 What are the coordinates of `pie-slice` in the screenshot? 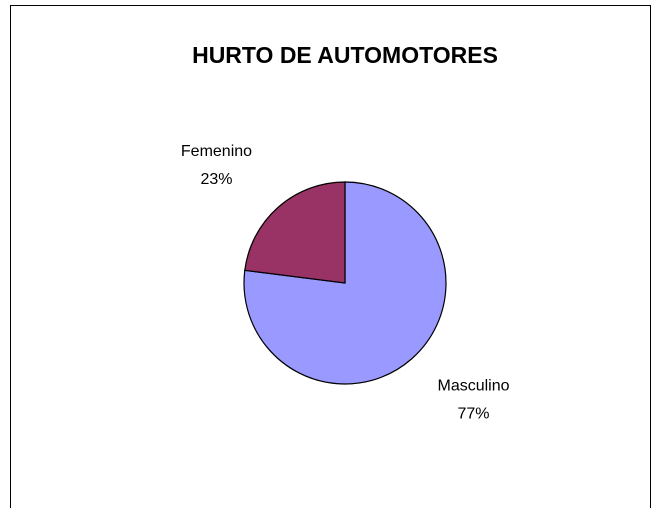 It's located at (295, 232).